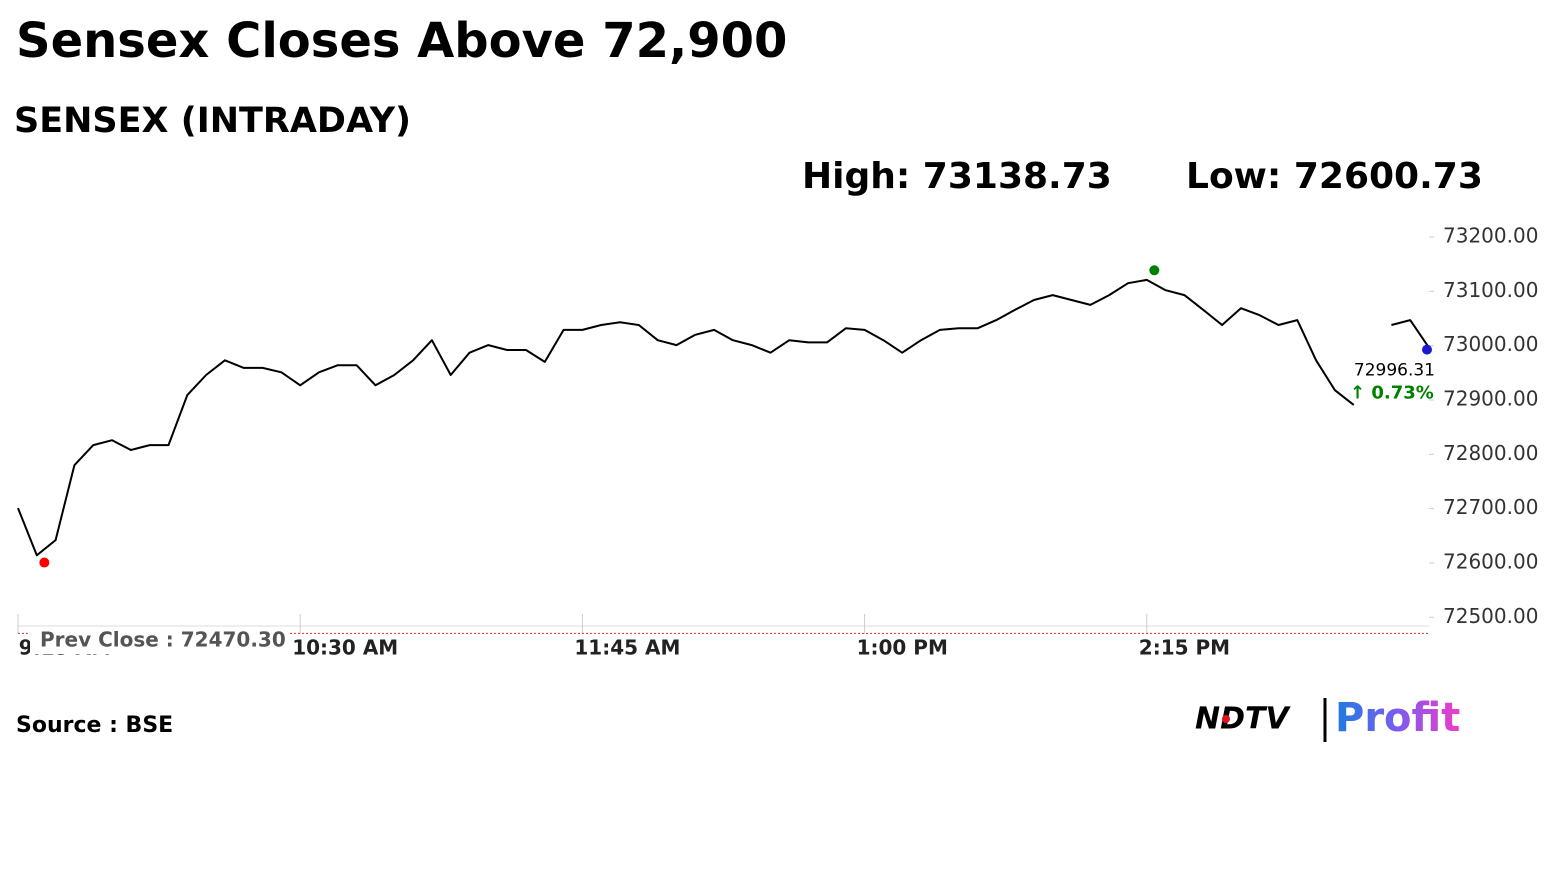 This screenshot has height=874, width=1555. I want to click on y-tick-label: 73000.00, so click(1490, 344).